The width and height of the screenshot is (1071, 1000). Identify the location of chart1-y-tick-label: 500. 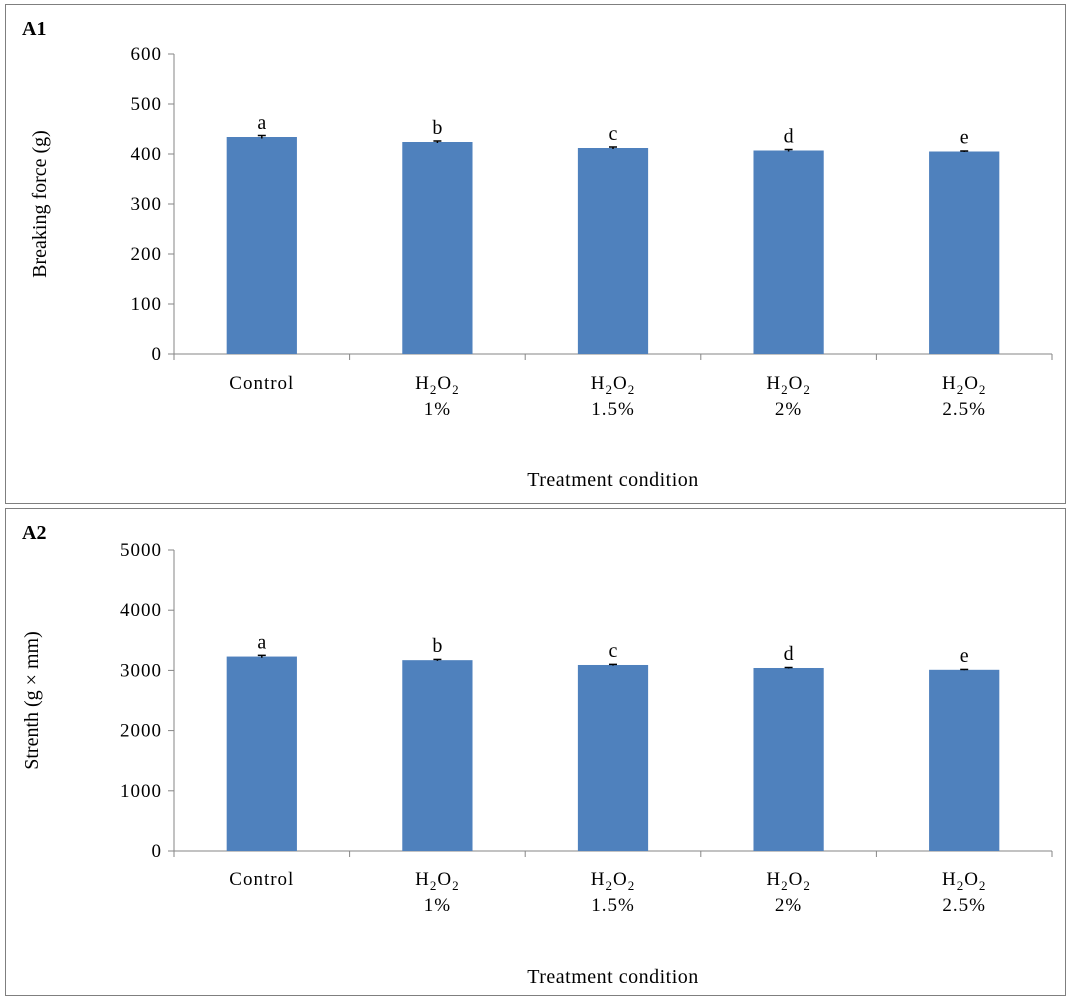
(147, 104).